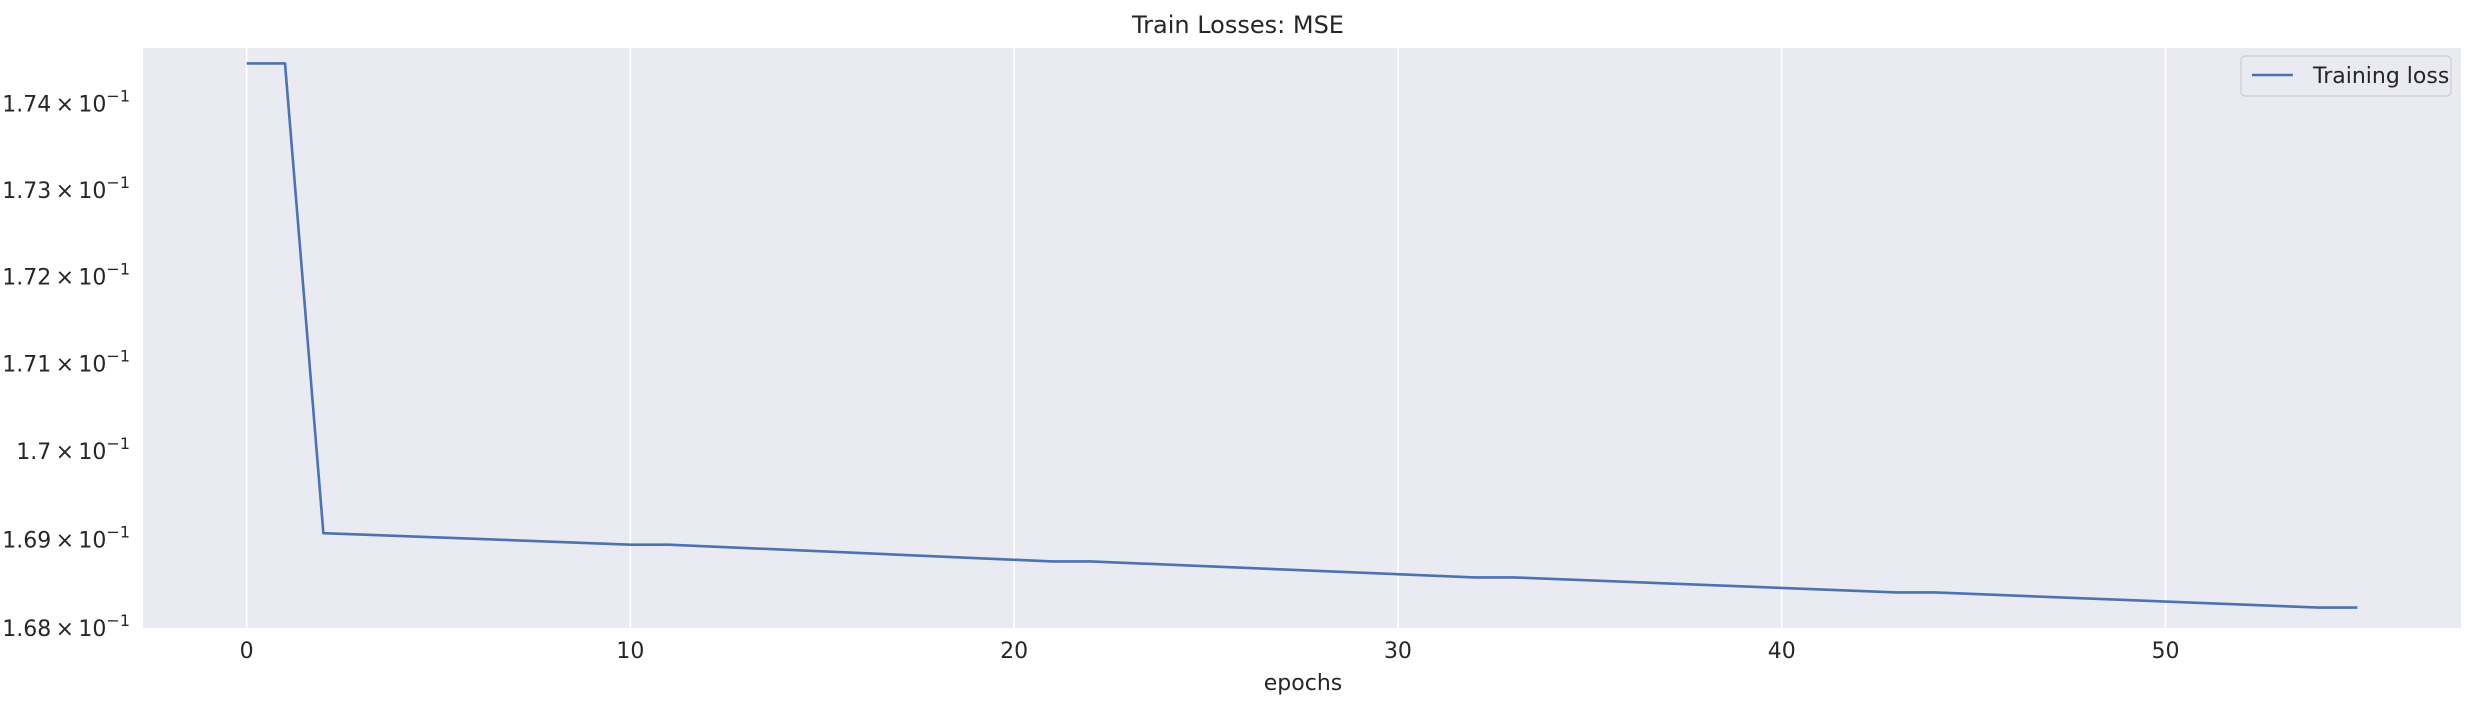  I want to click on x-tick-label: 40, so click(1782, 651).